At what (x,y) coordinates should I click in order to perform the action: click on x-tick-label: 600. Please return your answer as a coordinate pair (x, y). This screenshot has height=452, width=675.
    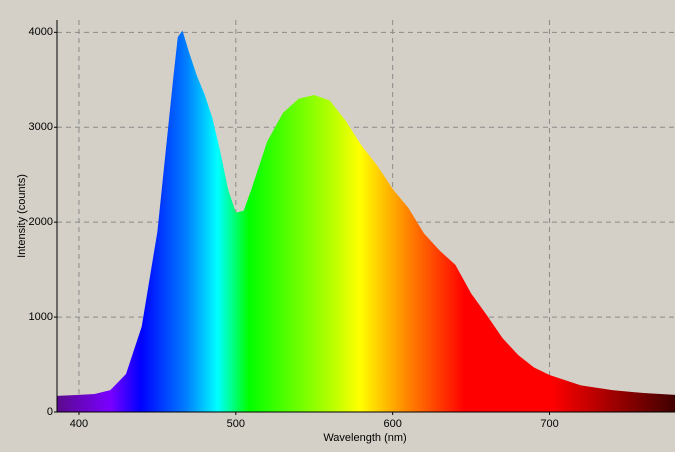
    Looking at the image, I should click on (392, 424).